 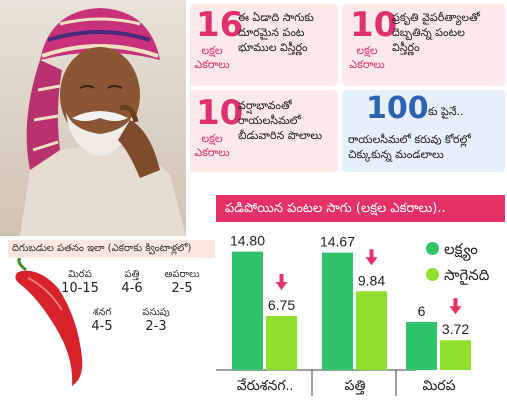 I want to click on data-label: 3.72, so click(x=455, y=329).